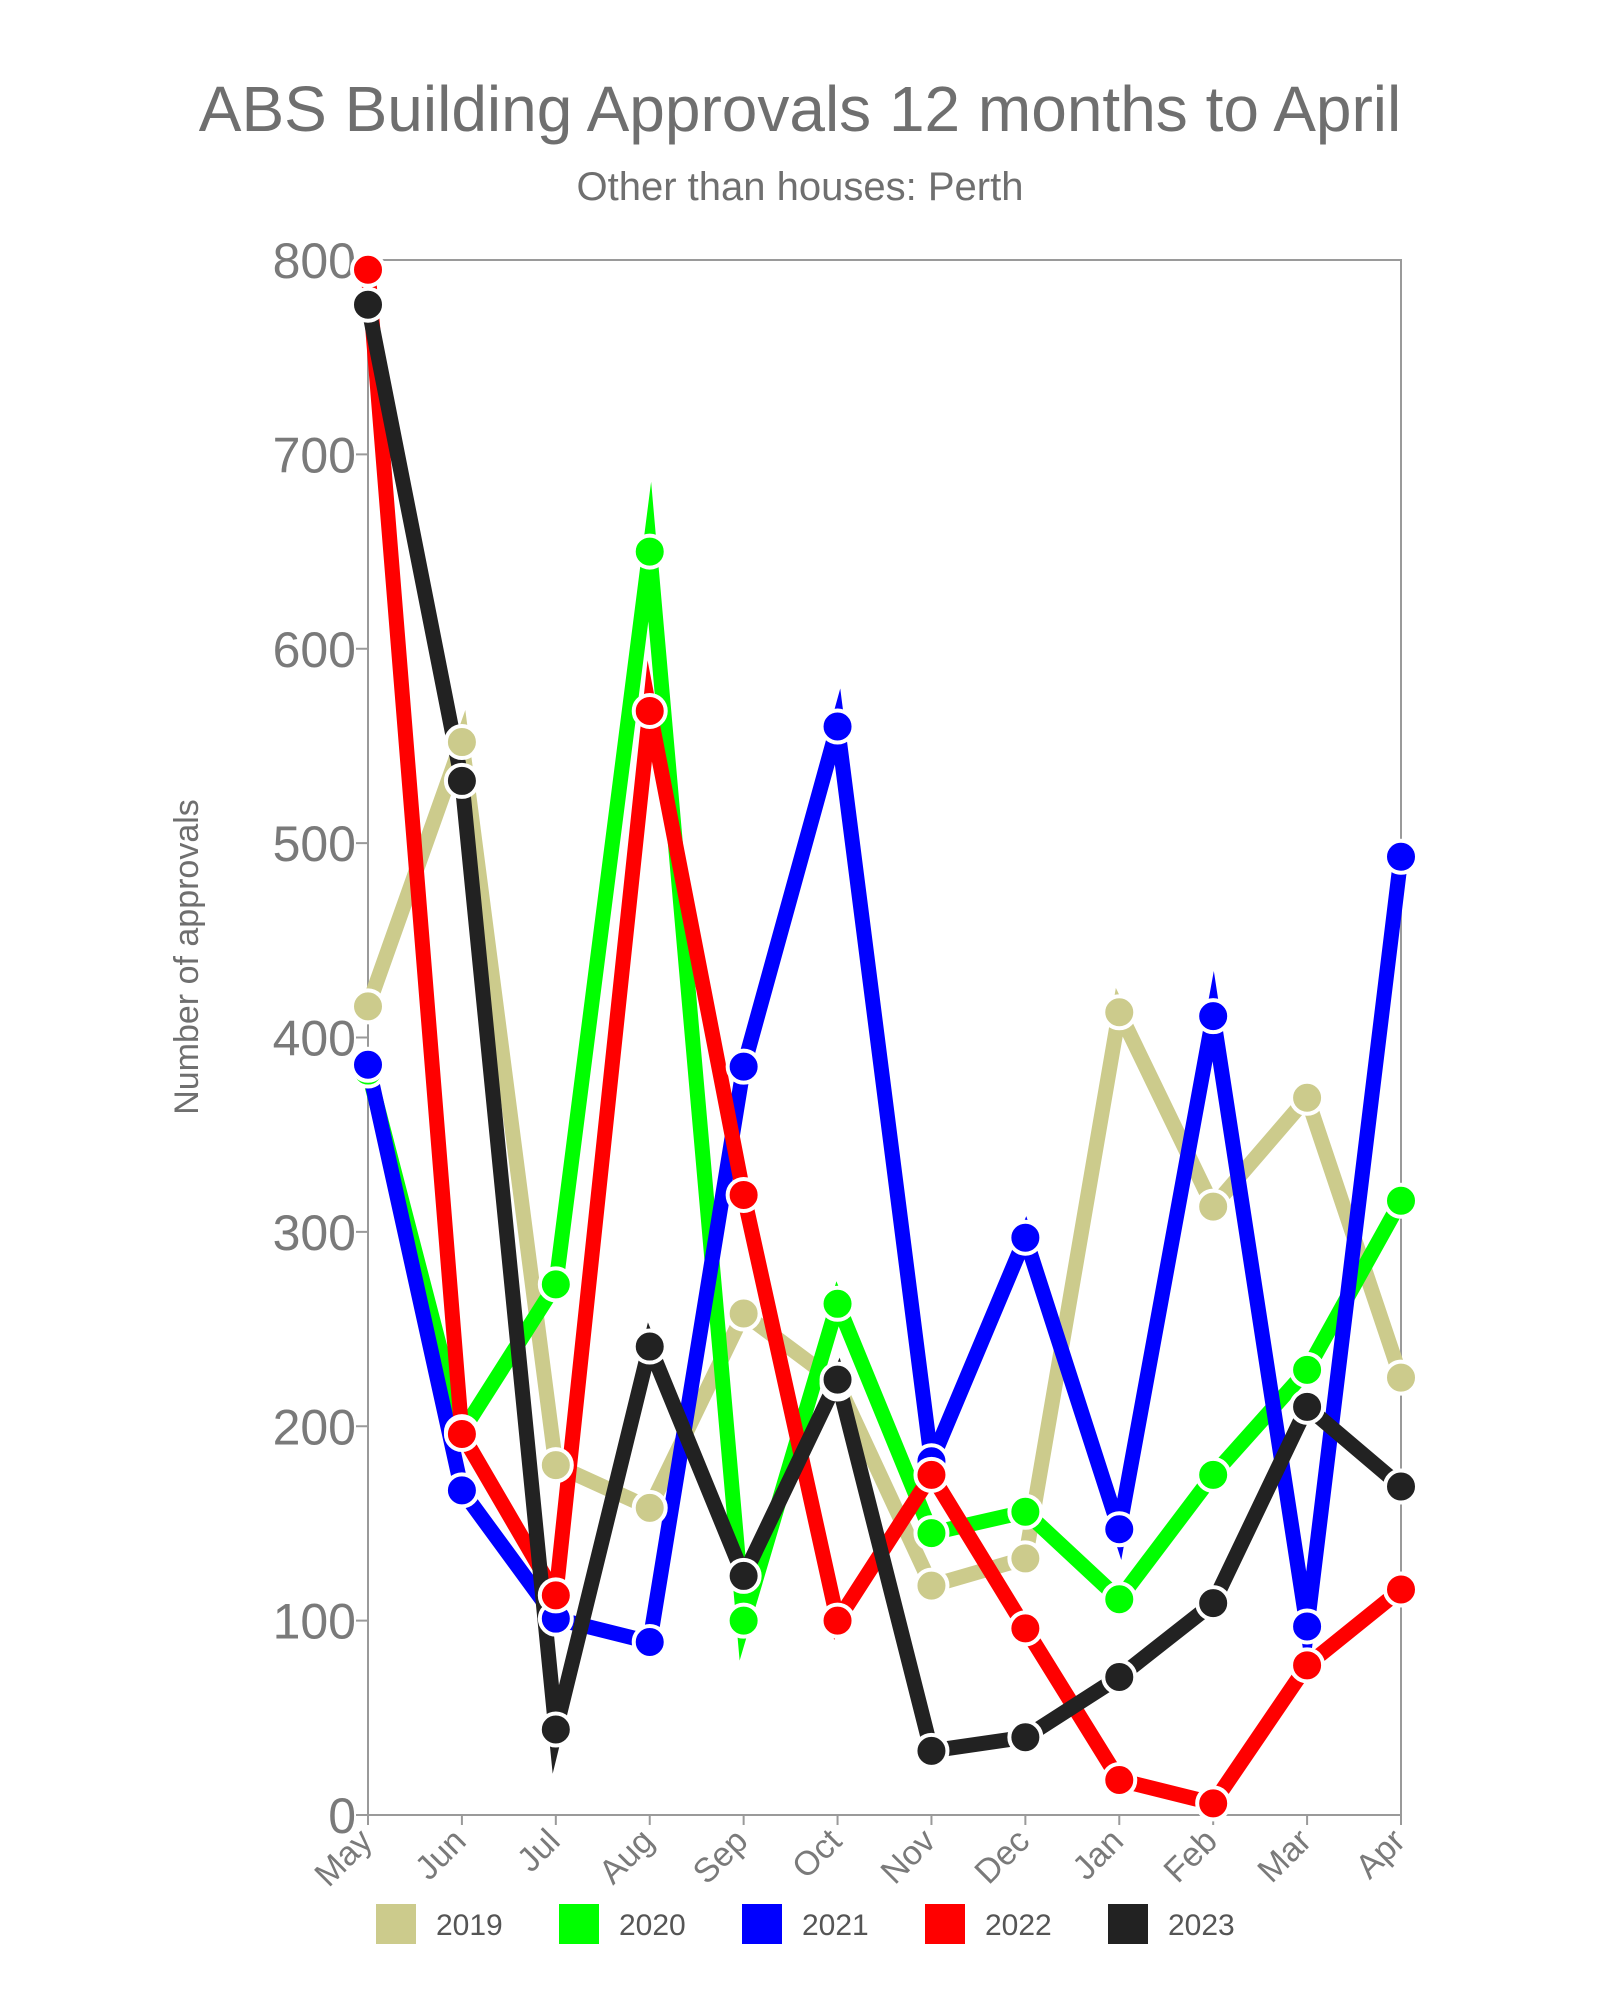  Describe the element at coordinates (817, 1853) in the screenshot. I see `x-tick-label: Oct` at that location.